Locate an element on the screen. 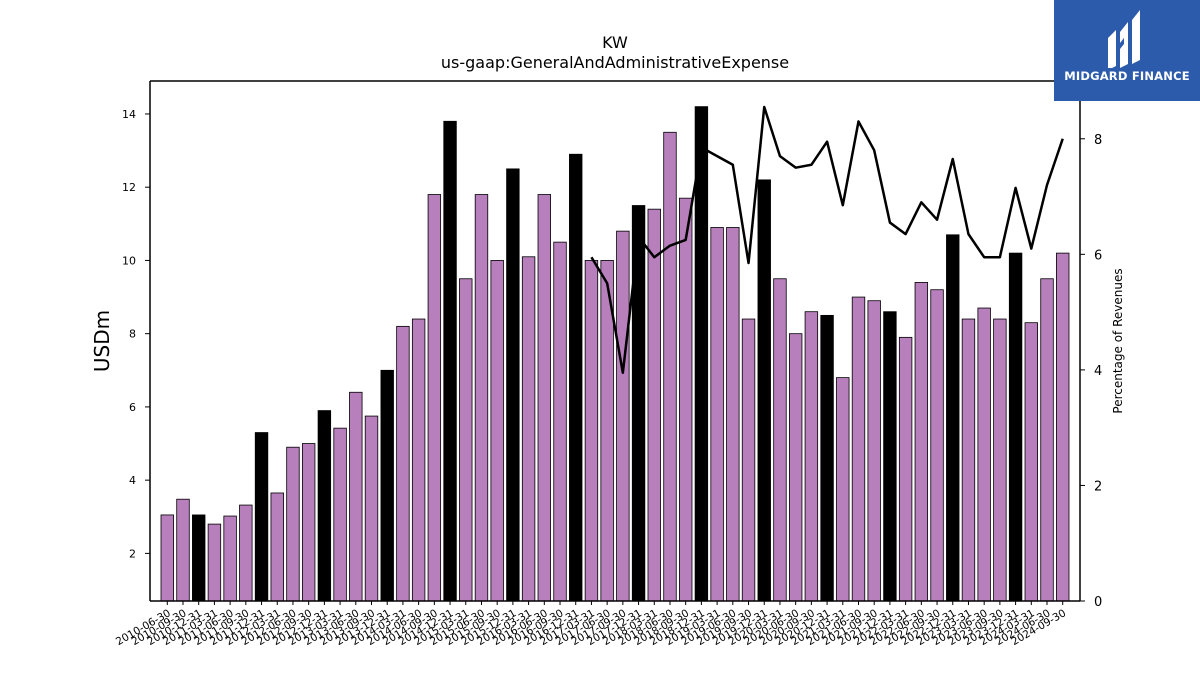 Image resolution: width=1200 pixels, height=675 pixels. chart-title: KW is located at coordinates (615, 42).